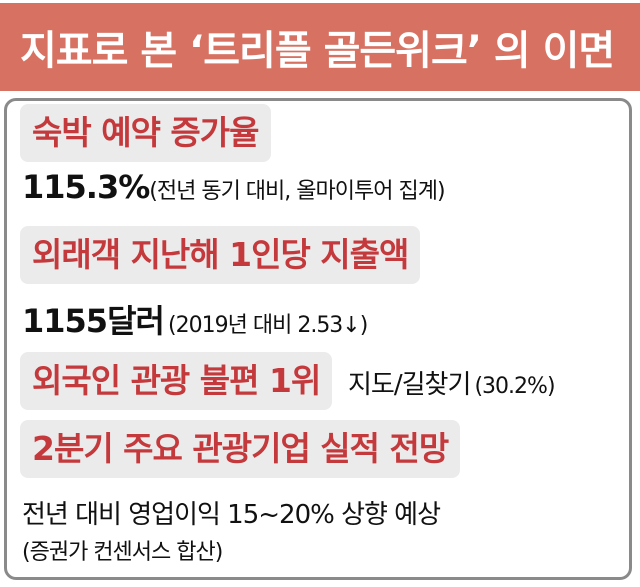 The height and width of the screenshot is (587, 640). I want to click on row-inconvenience: 지도/길찾기 (30.2%), so click(452, 382).